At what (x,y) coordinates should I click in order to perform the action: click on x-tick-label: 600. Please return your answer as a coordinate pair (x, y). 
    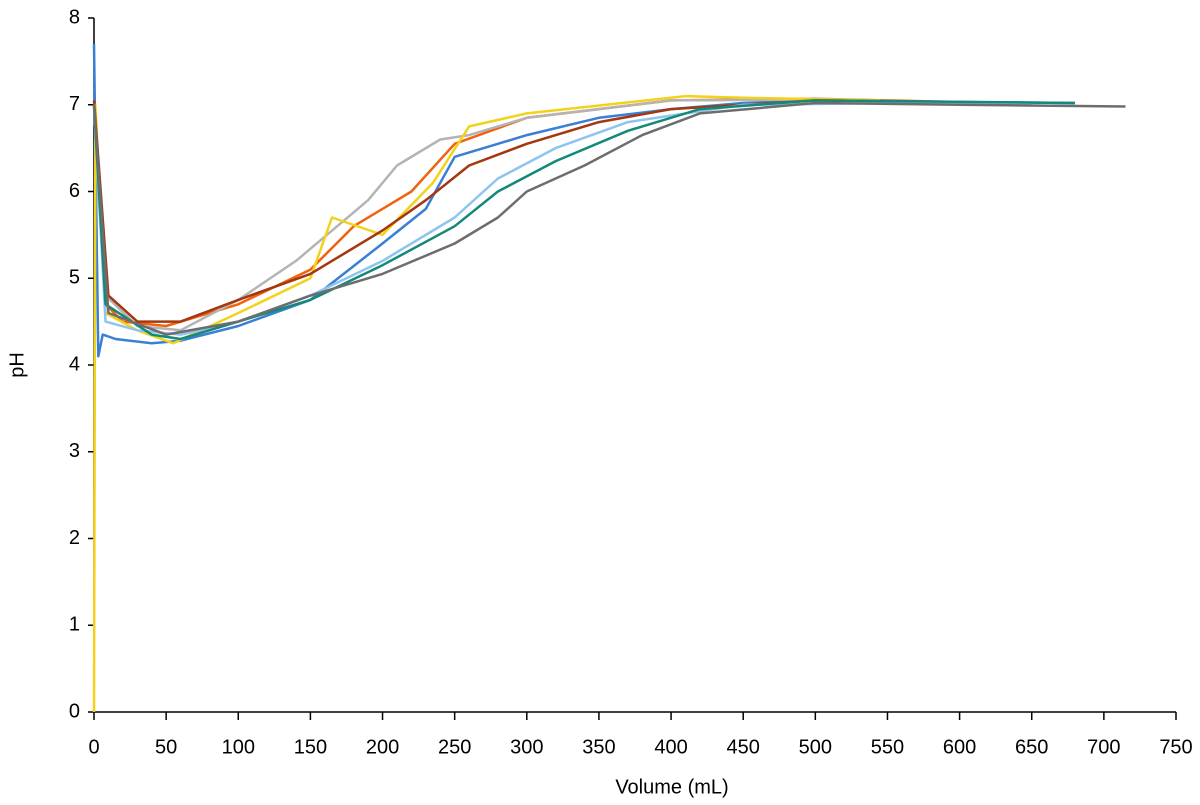
    Looking at the image, I should click on (959, 747).